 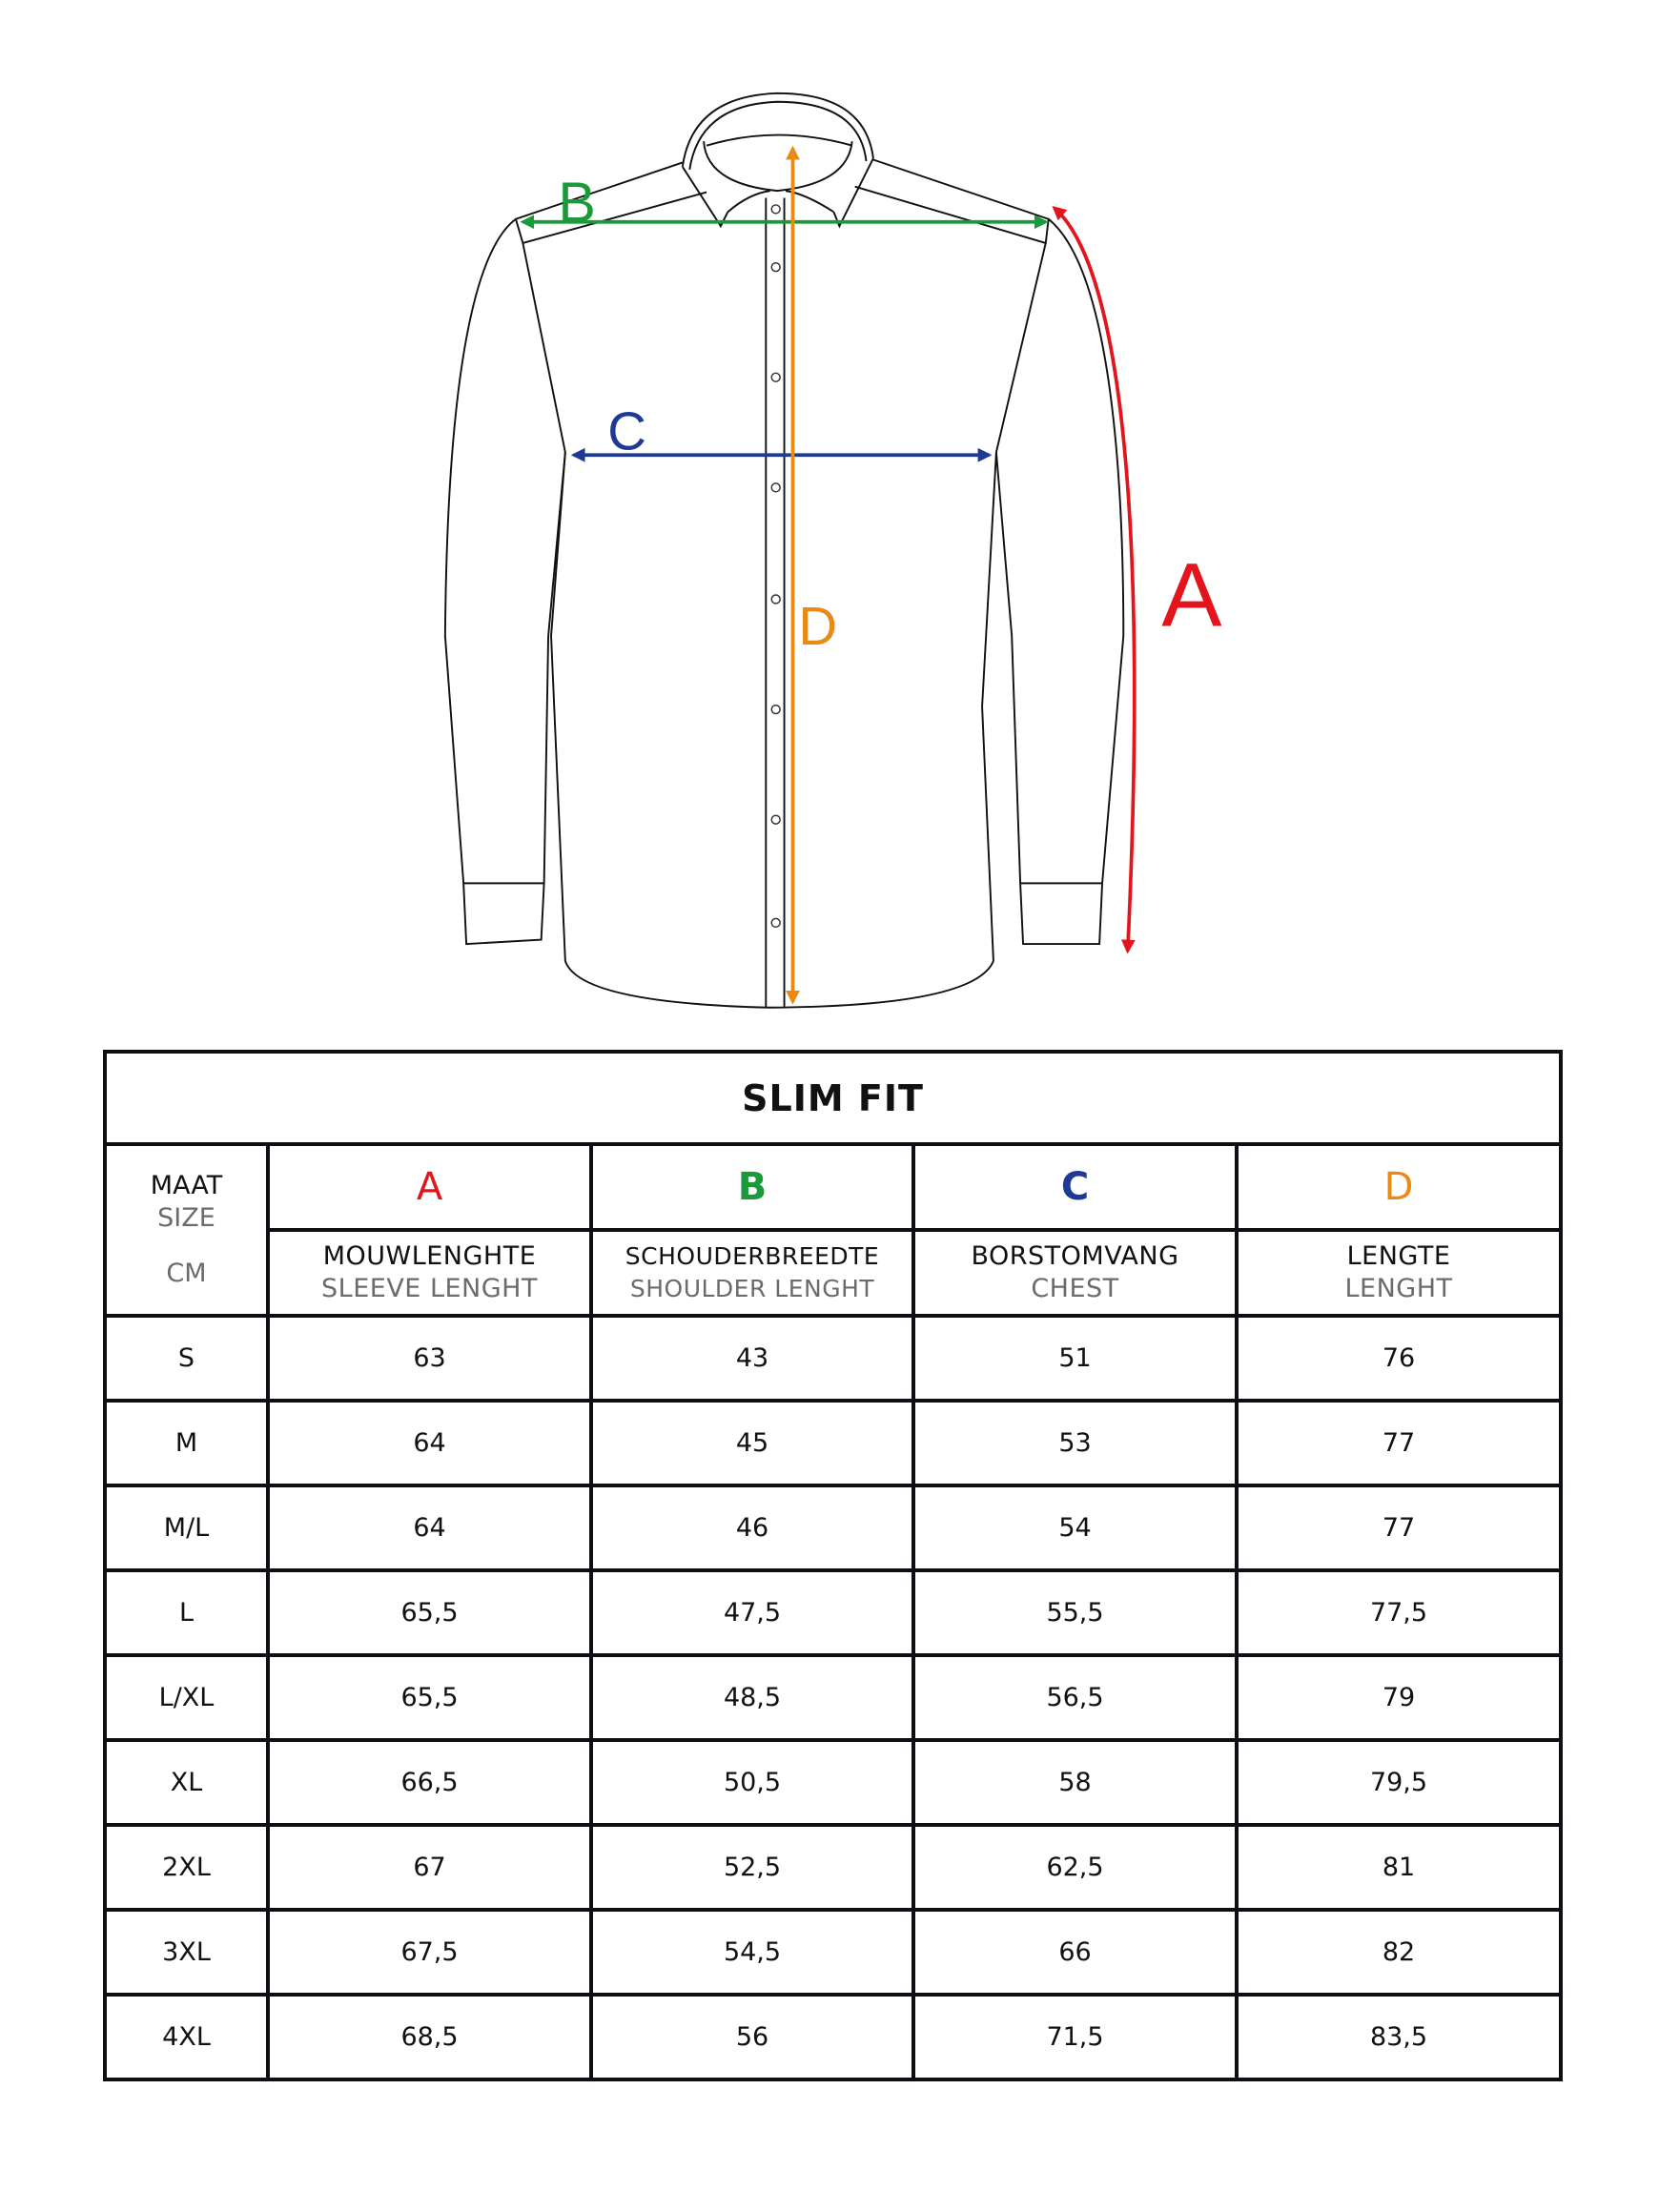 What do you see at coordinates (1075, 1528) in the screenshot?
I see `measurement-cell: 54` at bounding box center [1075, 1528].